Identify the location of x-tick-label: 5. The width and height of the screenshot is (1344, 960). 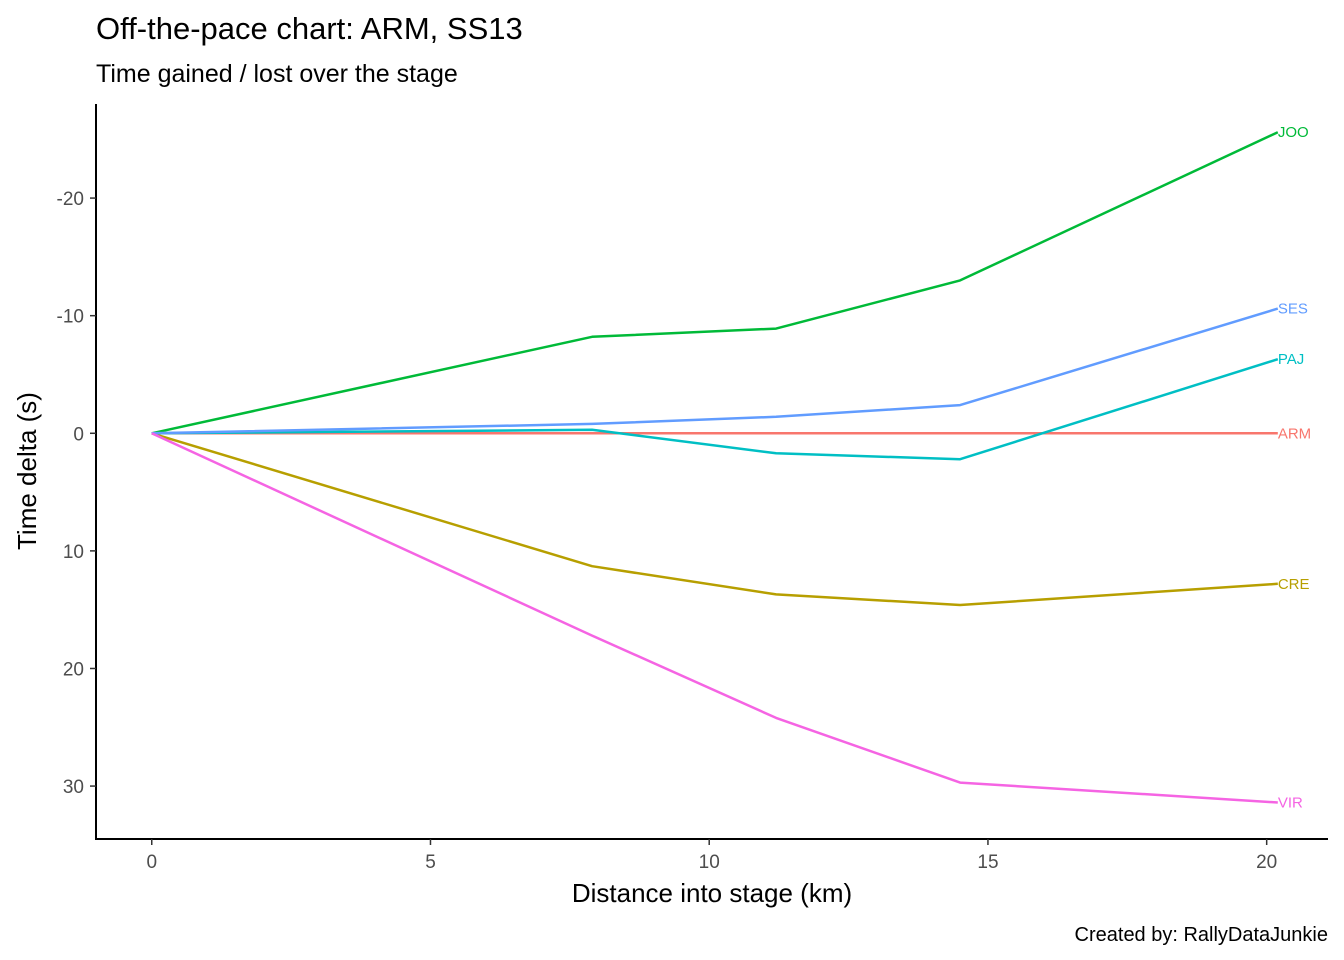
(430, 862).